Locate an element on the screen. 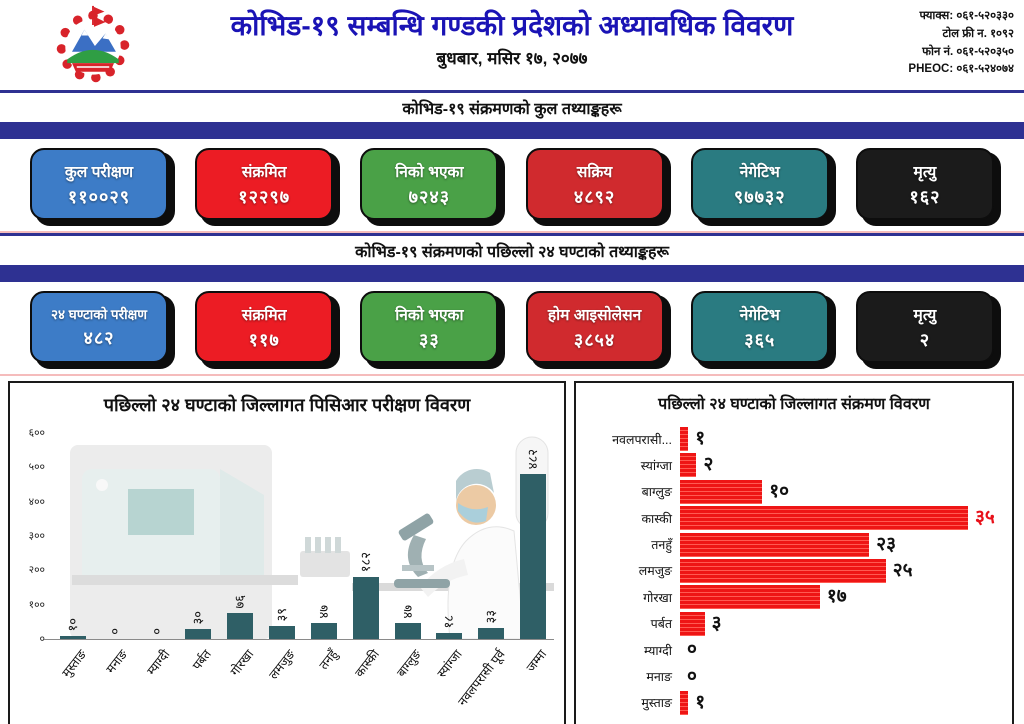  infection-value: २ is located at coordinates (708, 465).